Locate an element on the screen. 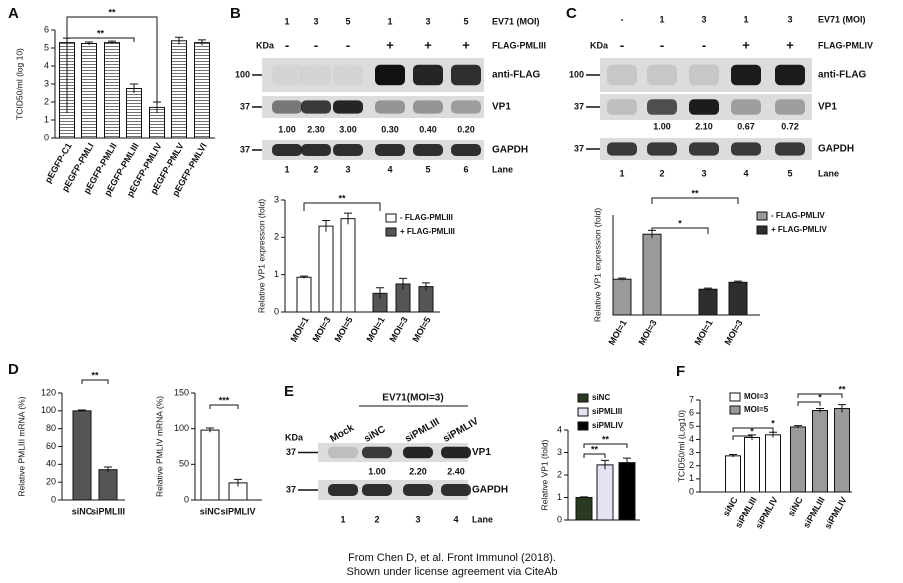  mw-marker: 100 is located at coordinates (242, 74).